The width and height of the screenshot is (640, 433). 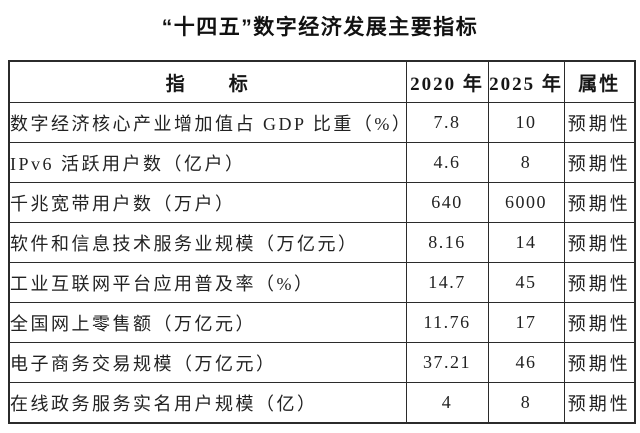 I want to click on table-row: 全国网上零售额（万亿元） 11.76 17 预期性, so click(x=322, y=322).